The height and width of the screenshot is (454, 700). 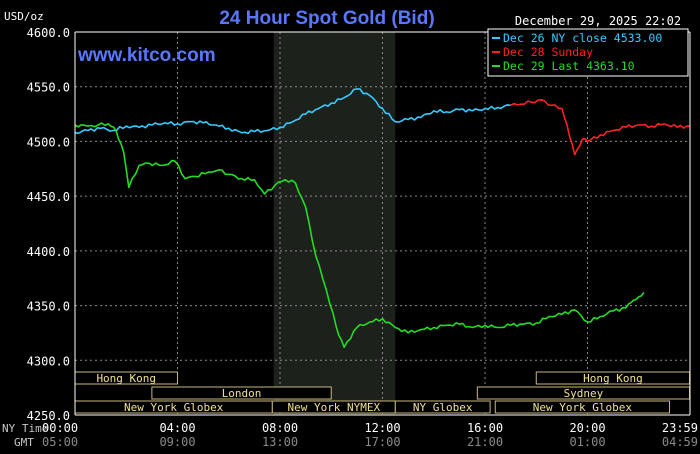 What do you see at coordinates (334, 223) in the screenshot?
I see `nymex-shaded-region` at bounding box center [334, 223].